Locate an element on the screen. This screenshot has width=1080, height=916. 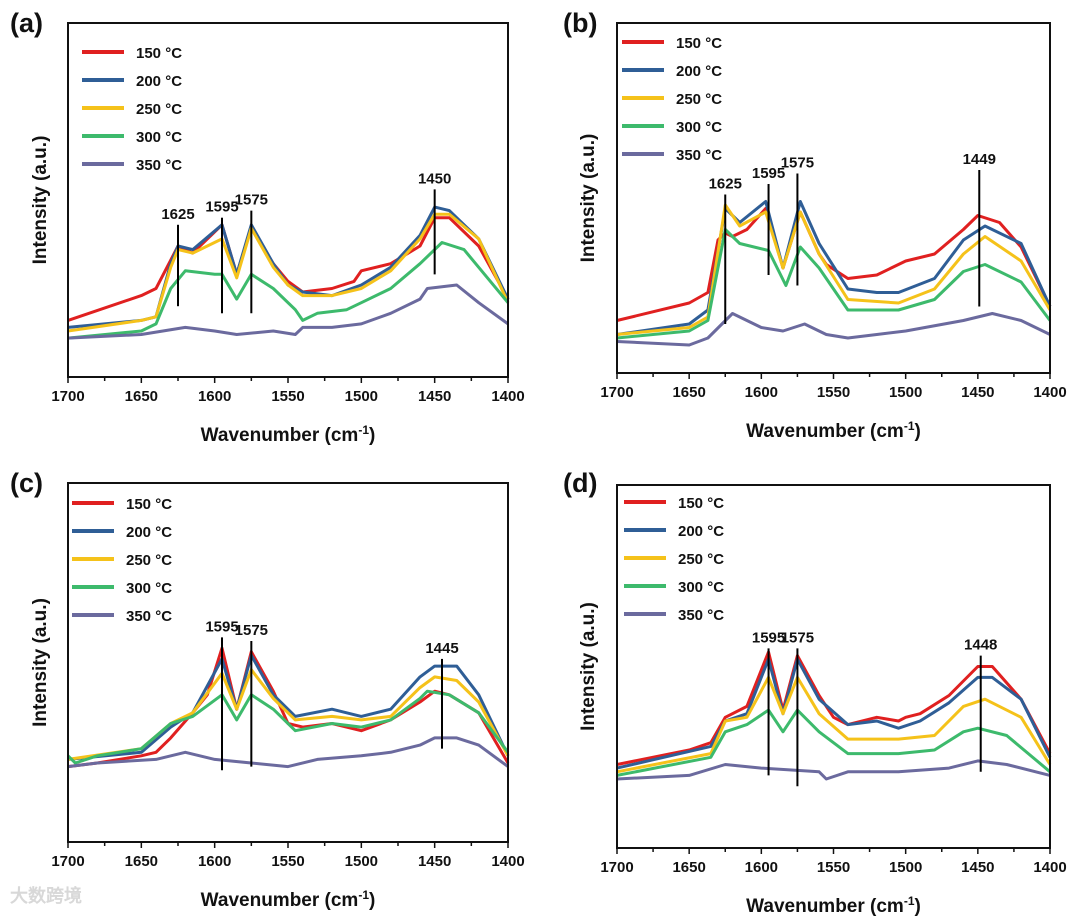
peak-label: 1445 is located at coordinates (441, 648).